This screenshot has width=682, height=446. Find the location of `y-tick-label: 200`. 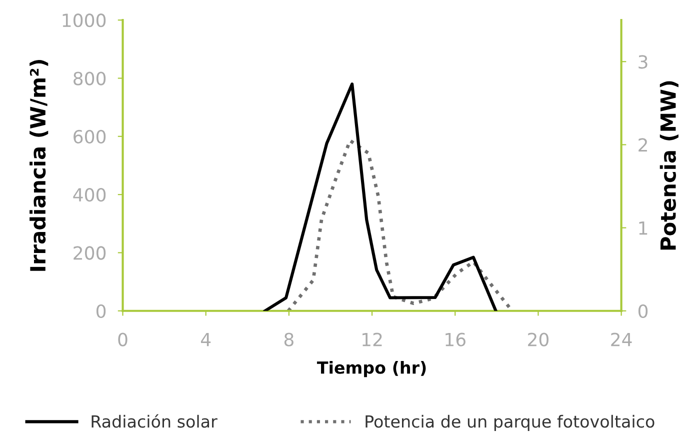

y-tick-label: 200 is located at coordinates (90, 253).